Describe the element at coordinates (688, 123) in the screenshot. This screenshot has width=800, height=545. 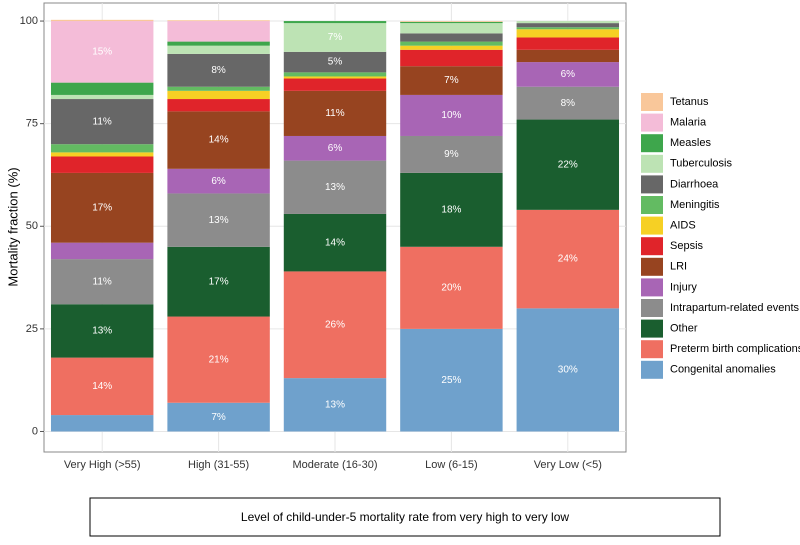
I see `legend-label: Malaria` at that location.